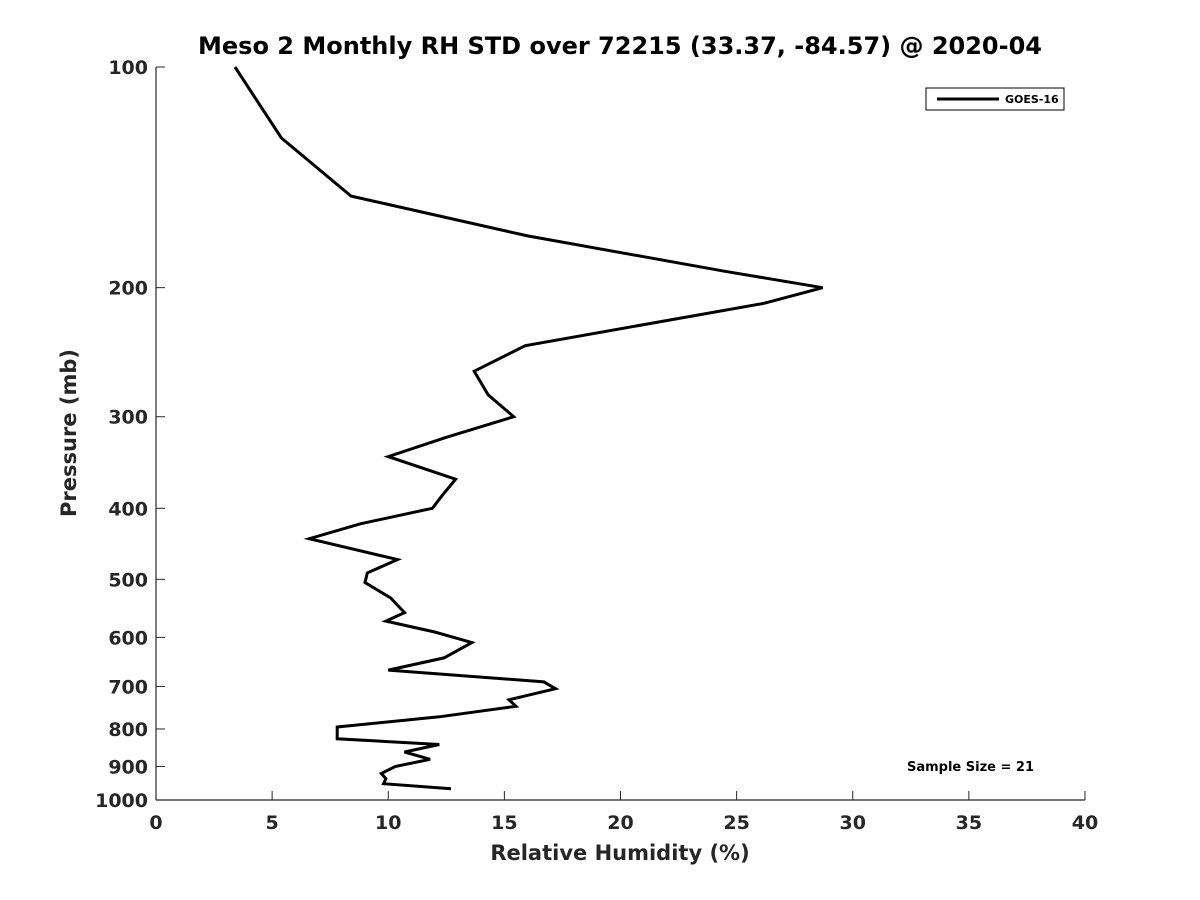 This screenshot has width=1200, height=900. I want to click on x-axis-title: Relative Humidity (%), so click(619, 853).